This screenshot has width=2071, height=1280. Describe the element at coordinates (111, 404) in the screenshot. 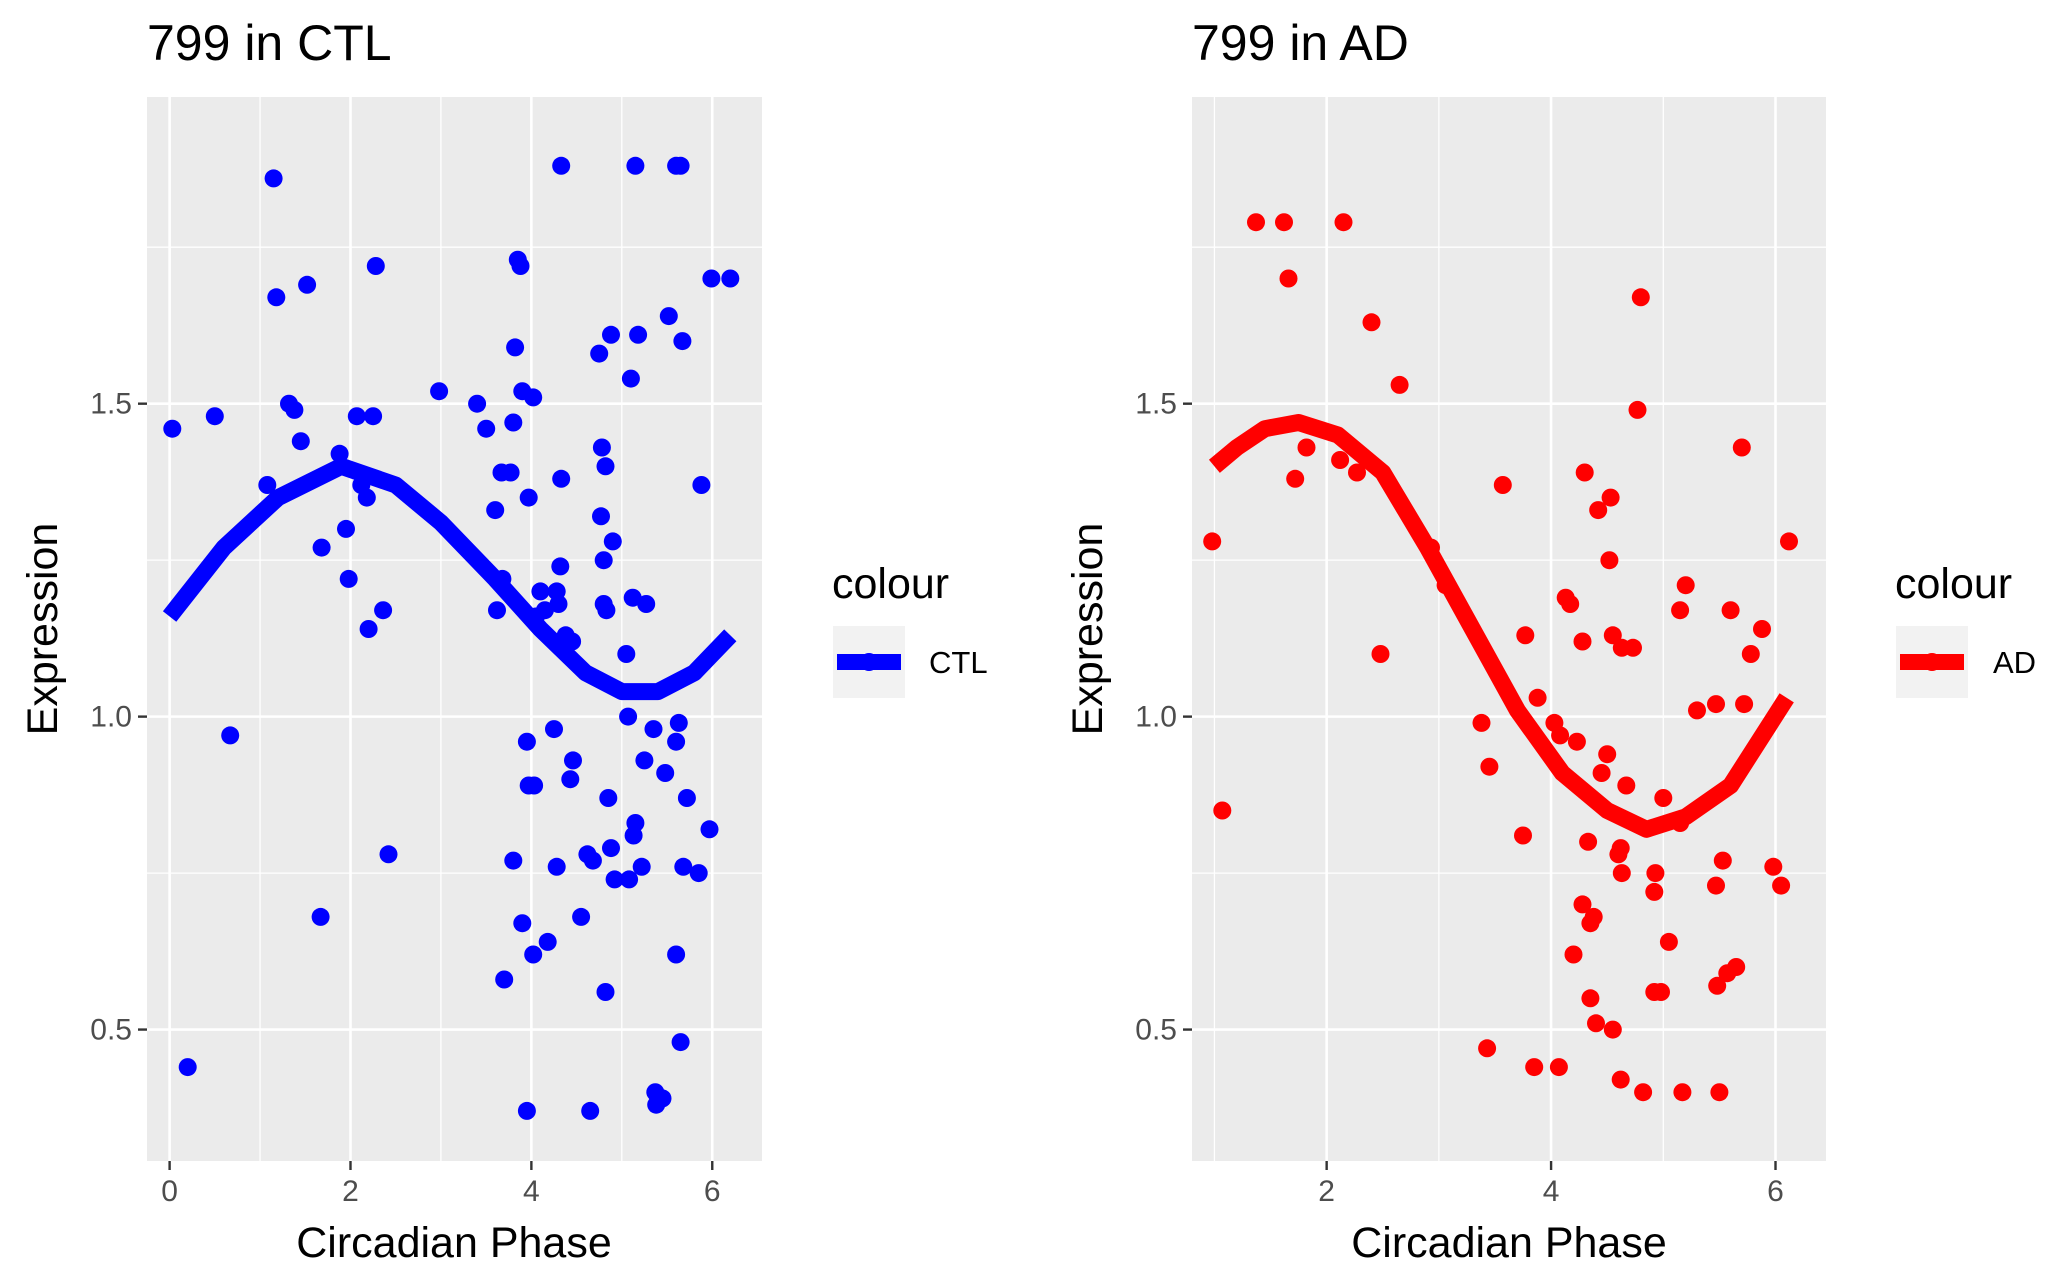

I see `ctl-y-tick-label: 1.5` at that location.